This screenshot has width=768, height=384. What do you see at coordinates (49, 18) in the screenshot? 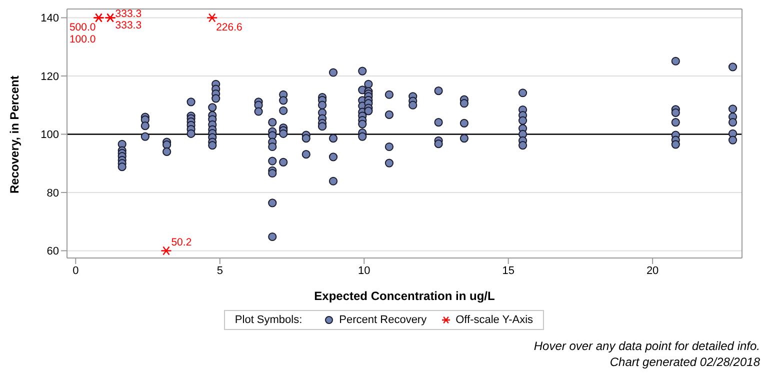
I see `y-tick-label: 140` at bounding box center [49, 18].